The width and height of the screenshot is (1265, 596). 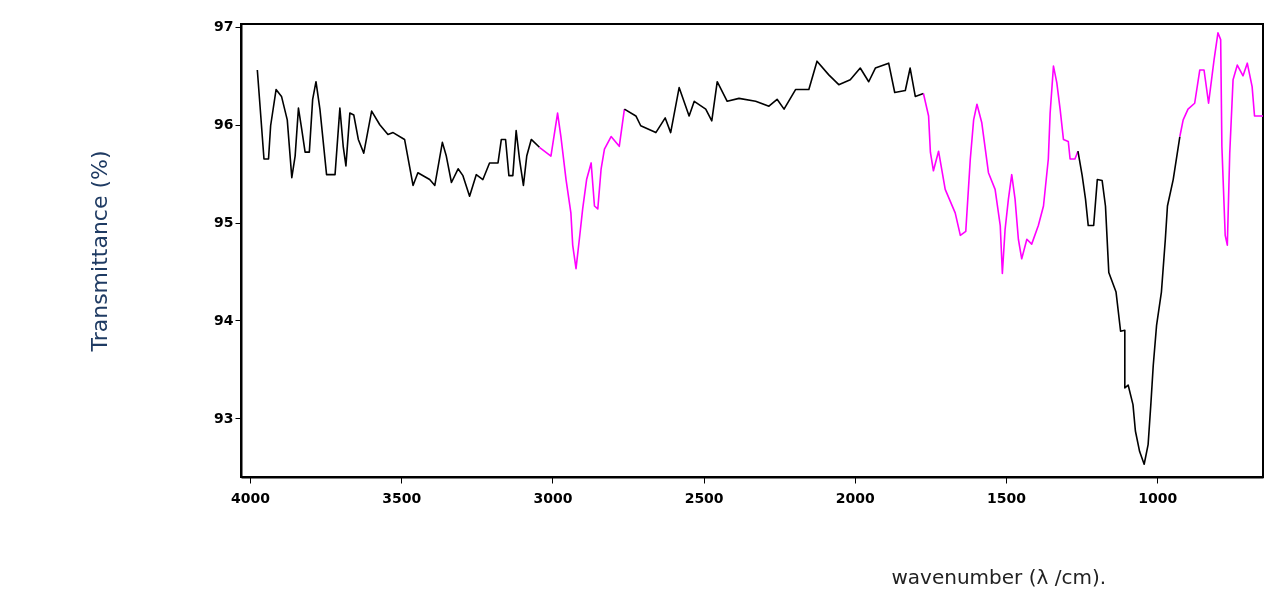 What do you see at coordinates (224, 26) in the screenshot?
I see `y-tick-label: 97` at bounding box center [224, 26].